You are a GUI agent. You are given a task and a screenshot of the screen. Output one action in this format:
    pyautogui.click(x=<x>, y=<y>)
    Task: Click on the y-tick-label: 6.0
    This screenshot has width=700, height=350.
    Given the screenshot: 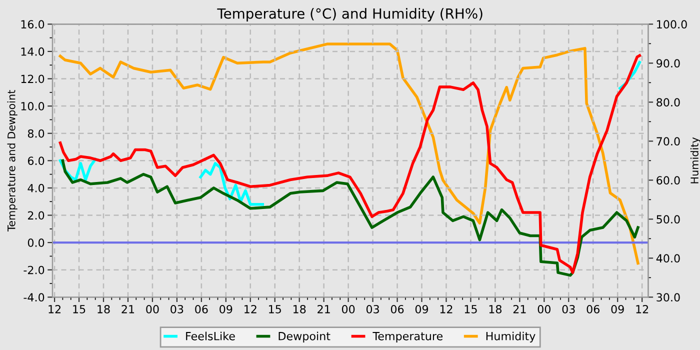 What is the action you would take?
    pyautogui.click(x=36, y=161)
    